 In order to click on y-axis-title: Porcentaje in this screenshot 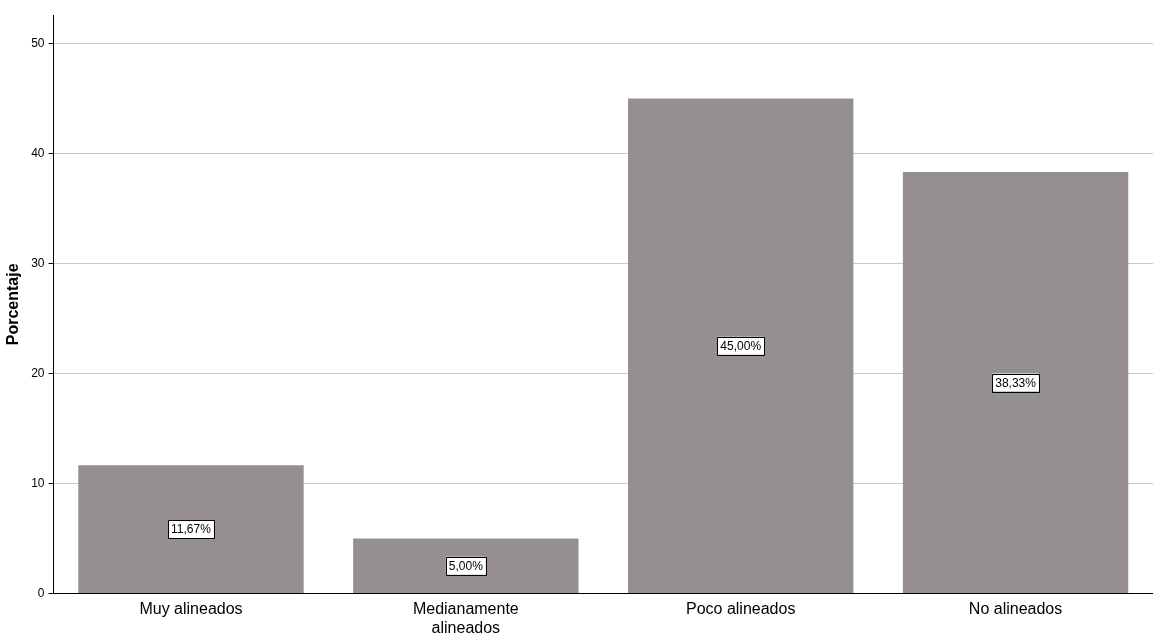, I will do `click(13, 304)`.